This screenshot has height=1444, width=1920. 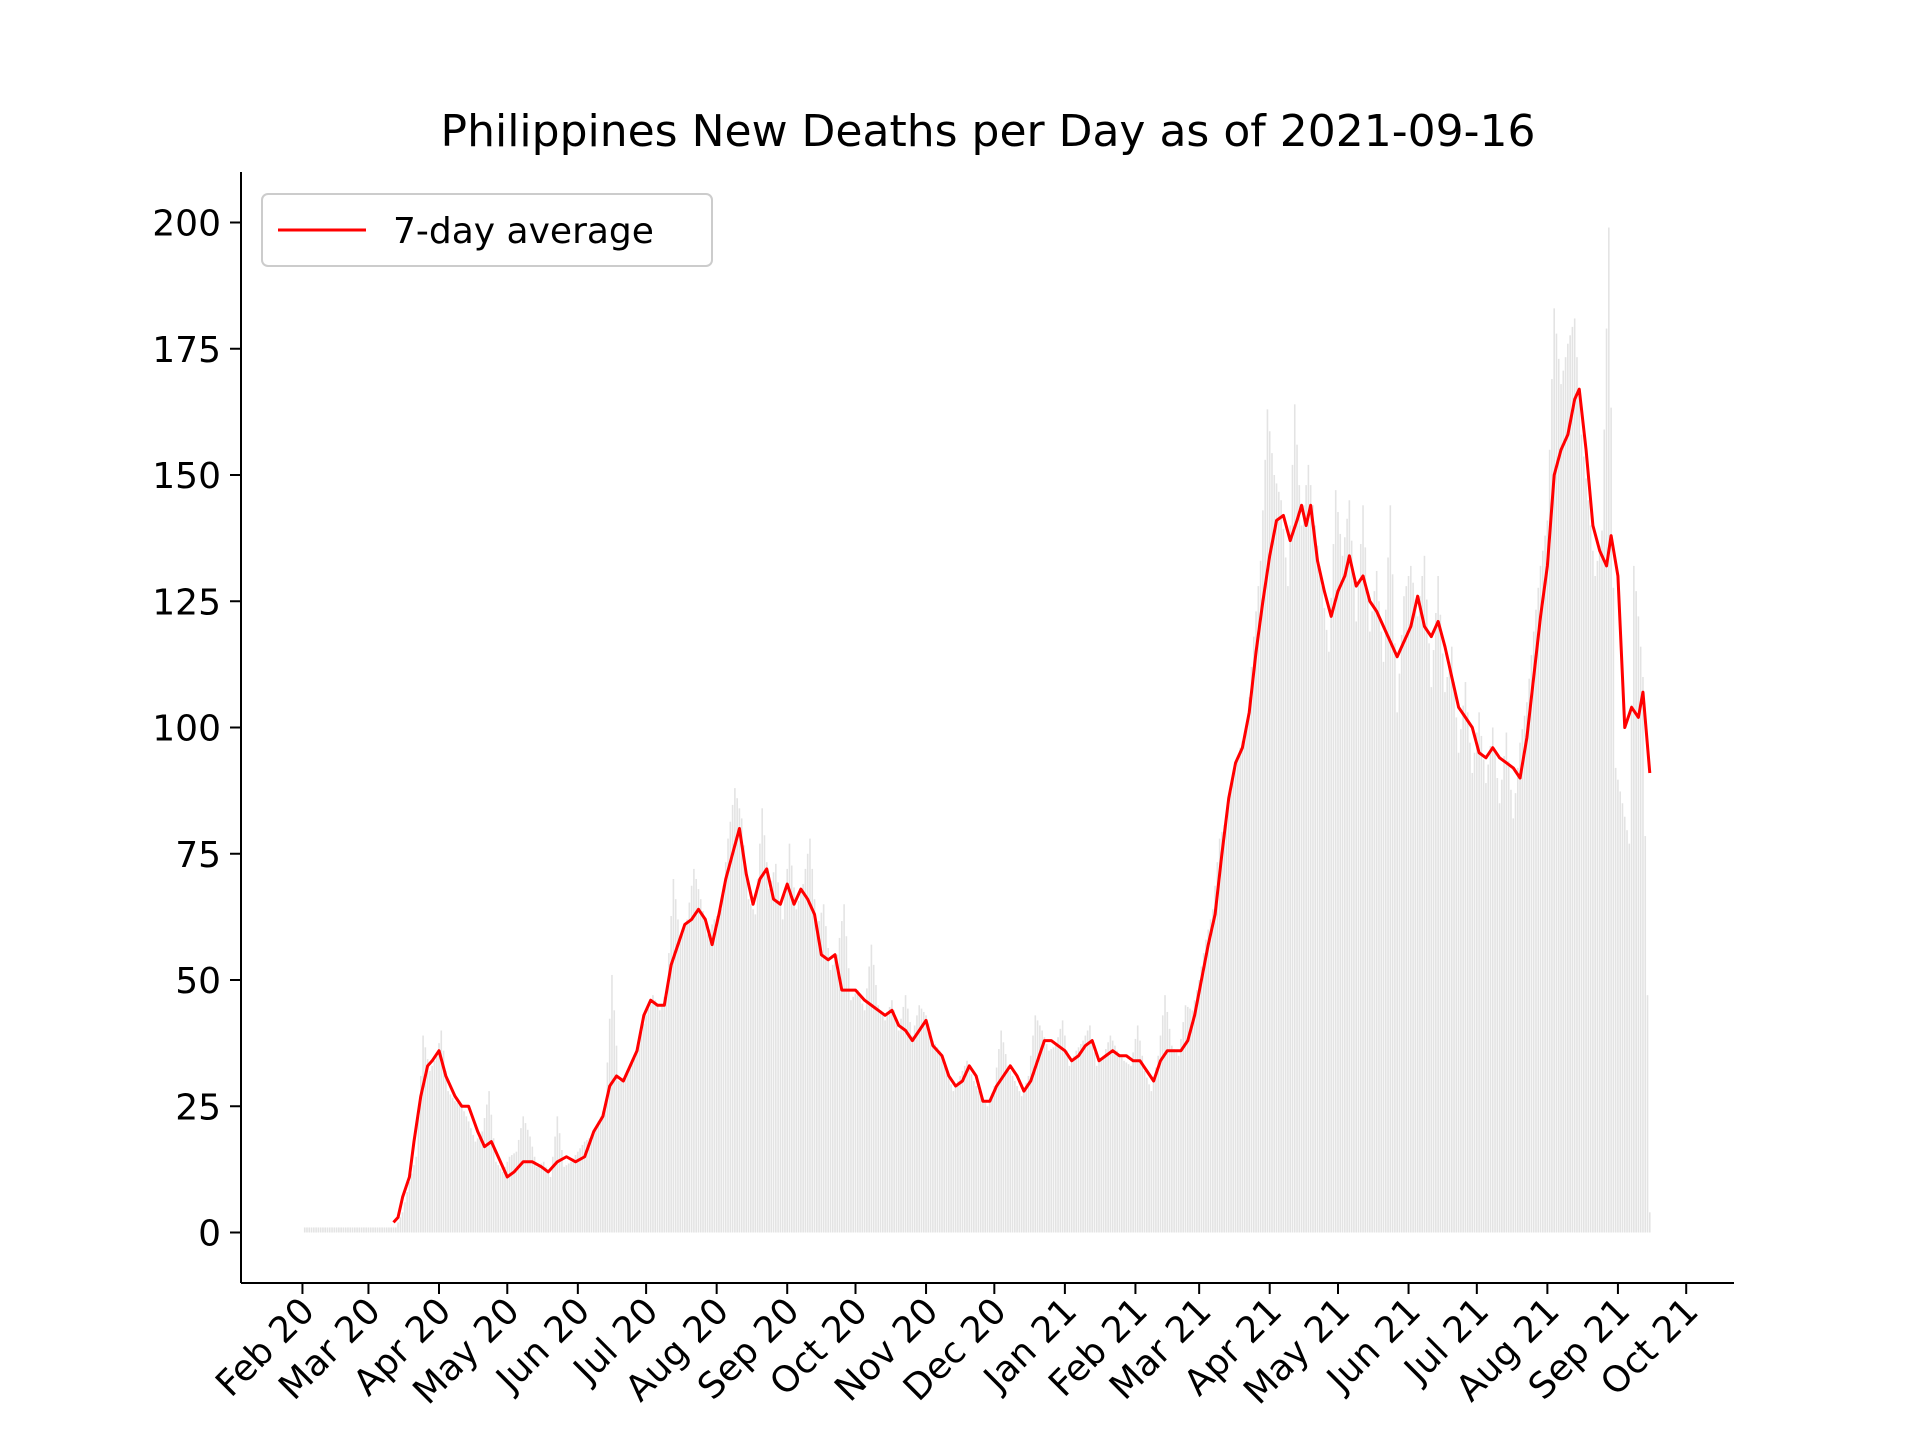 I want to click on y-tick-label: 0, so click(x=209, y=1234).